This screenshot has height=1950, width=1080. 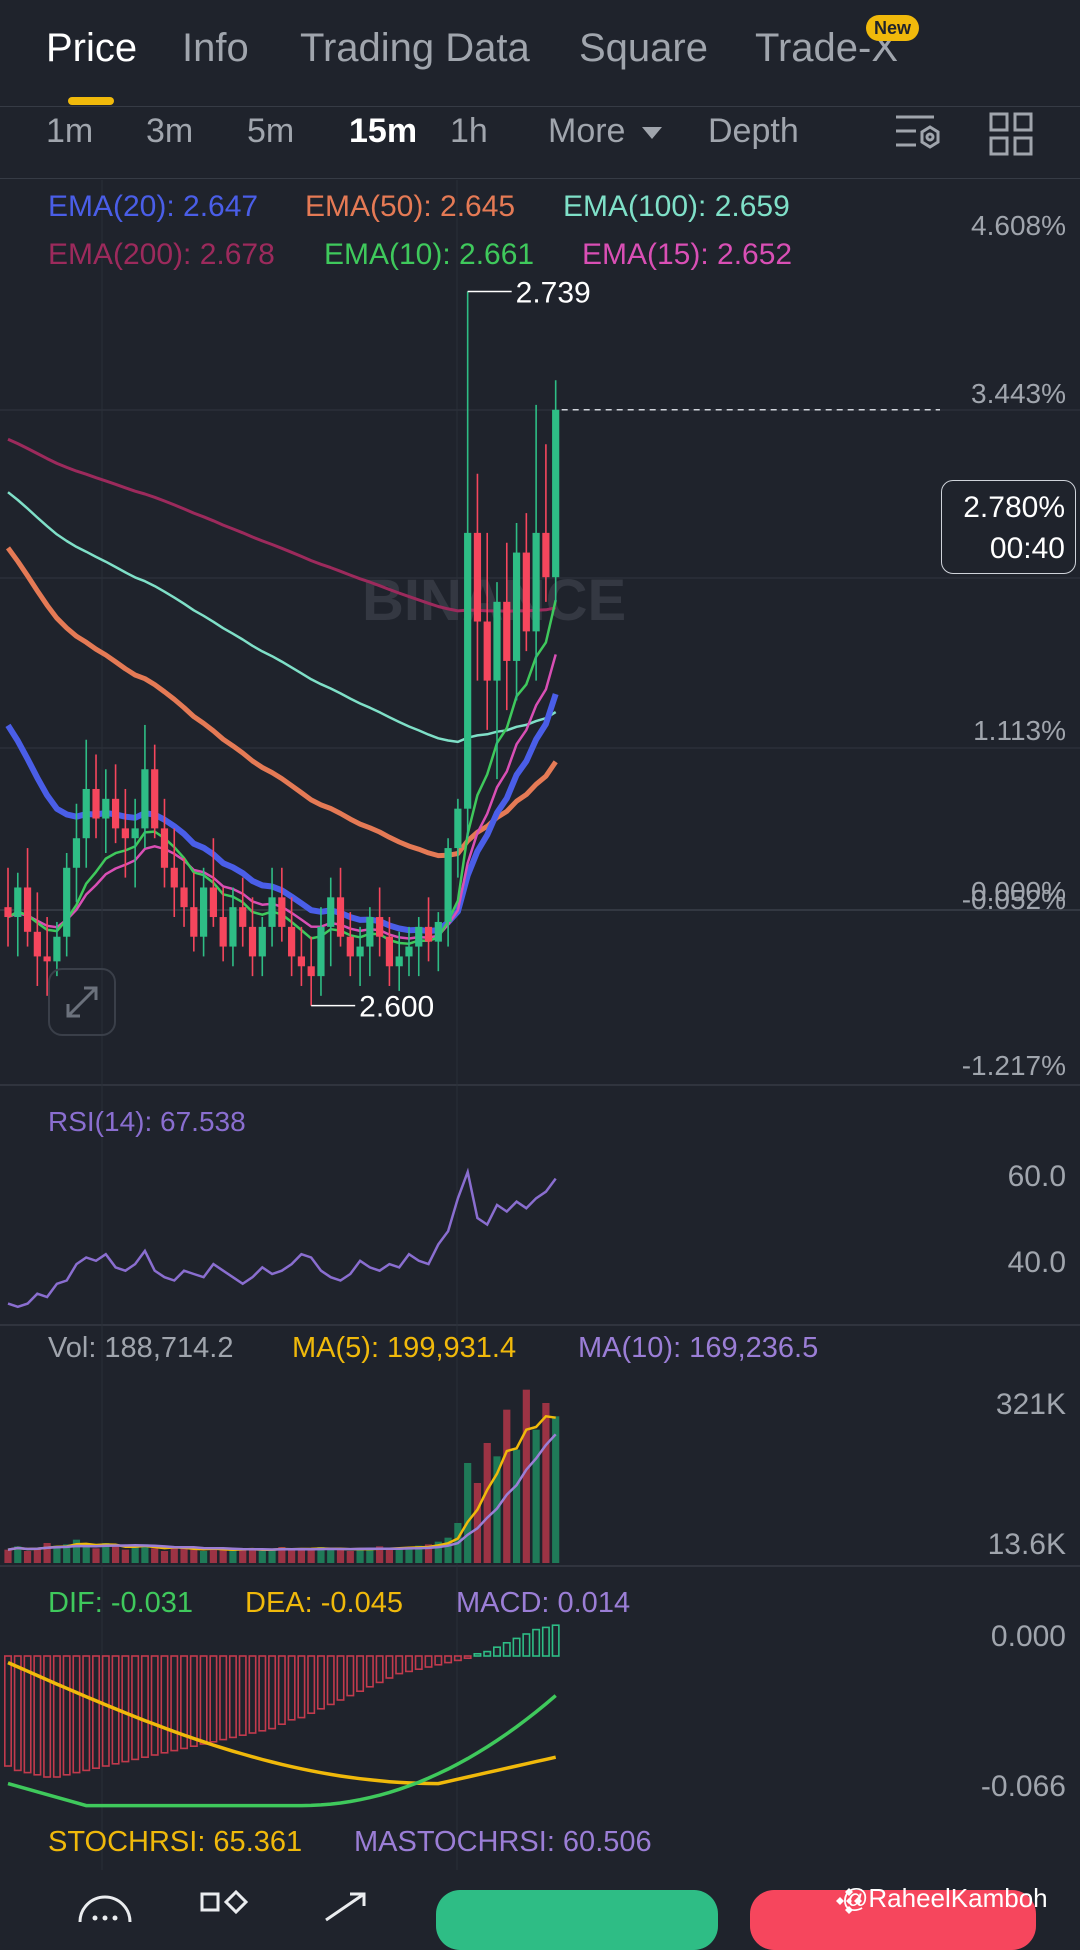 I want to click on price-axis-label: -1.217%, so click(x=1013, y=1065).